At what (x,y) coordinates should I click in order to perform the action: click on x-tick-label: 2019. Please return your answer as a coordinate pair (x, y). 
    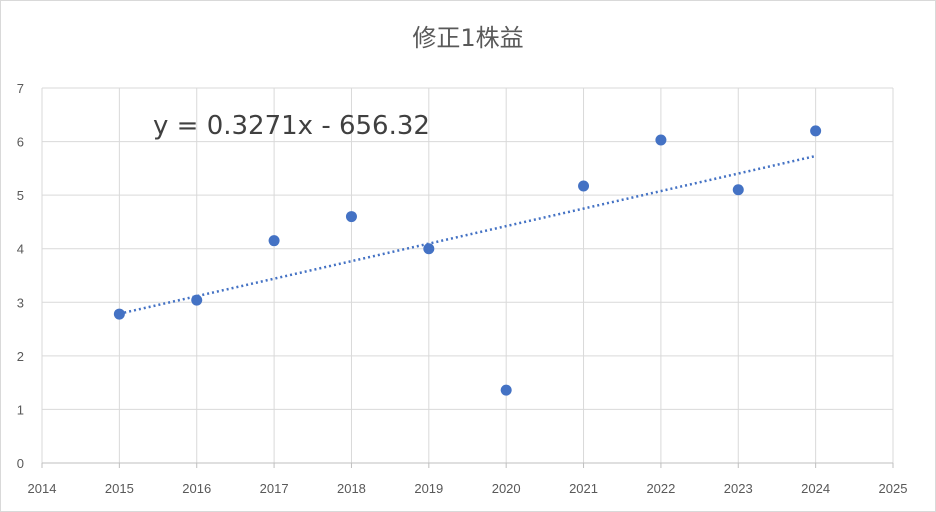
    Looking at the image, I should click on (428, 488).